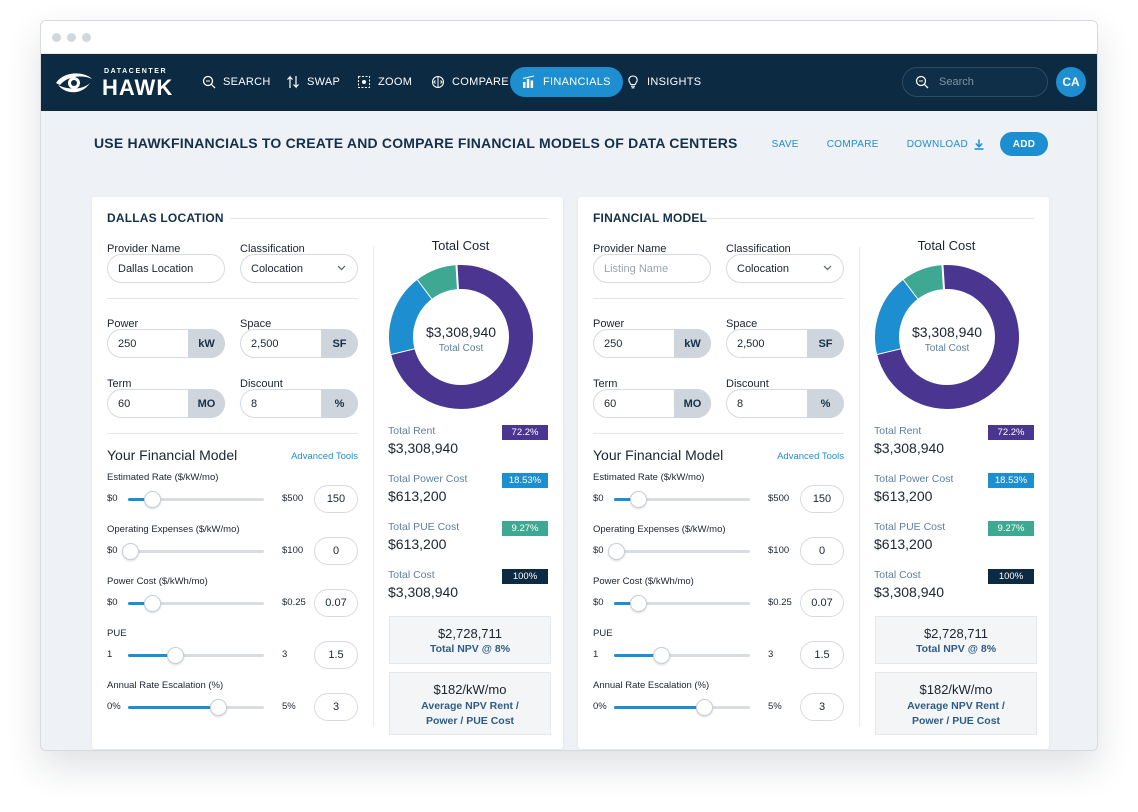  Describe the element at coordinates (566, 82) in the screenshot. I see `nav-financials: FINANCIALS` at that location.